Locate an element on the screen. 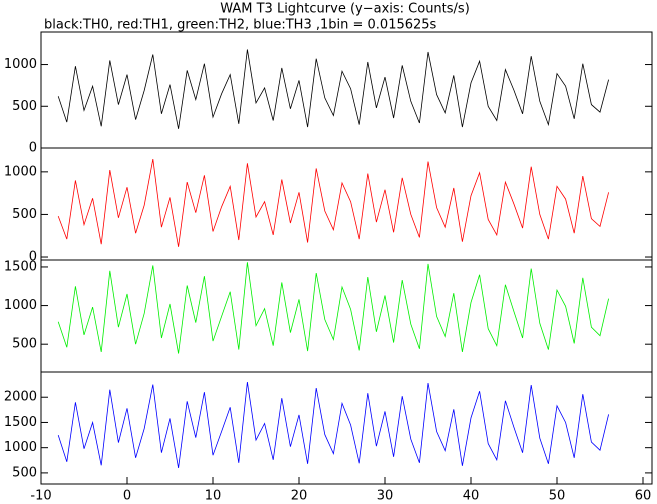  x-tick-label: 60 is located at coordinates (643, 496).